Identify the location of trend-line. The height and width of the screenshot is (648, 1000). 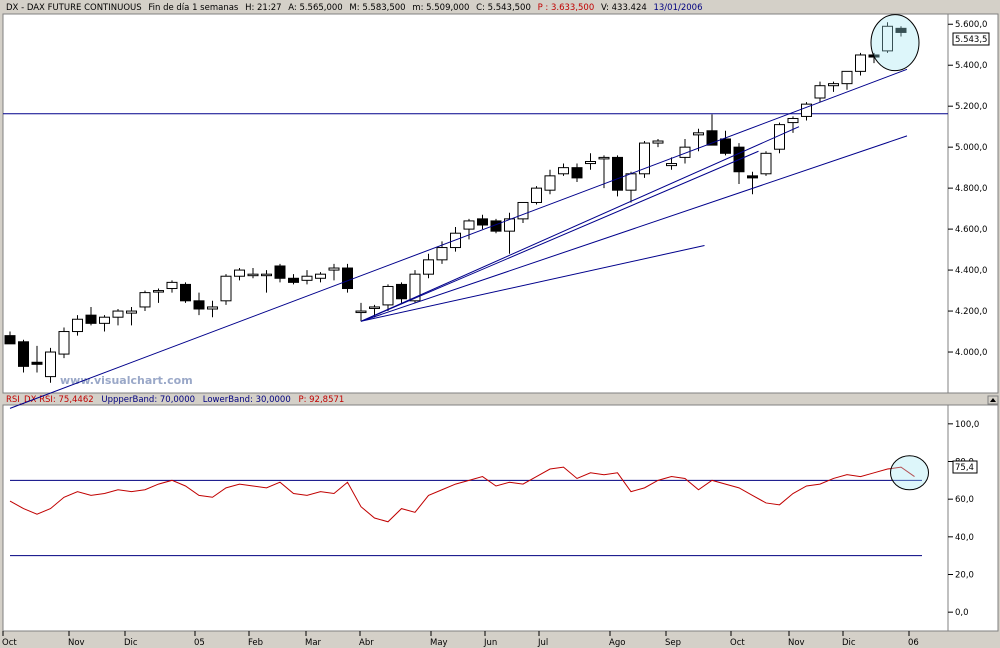
(532, 283).